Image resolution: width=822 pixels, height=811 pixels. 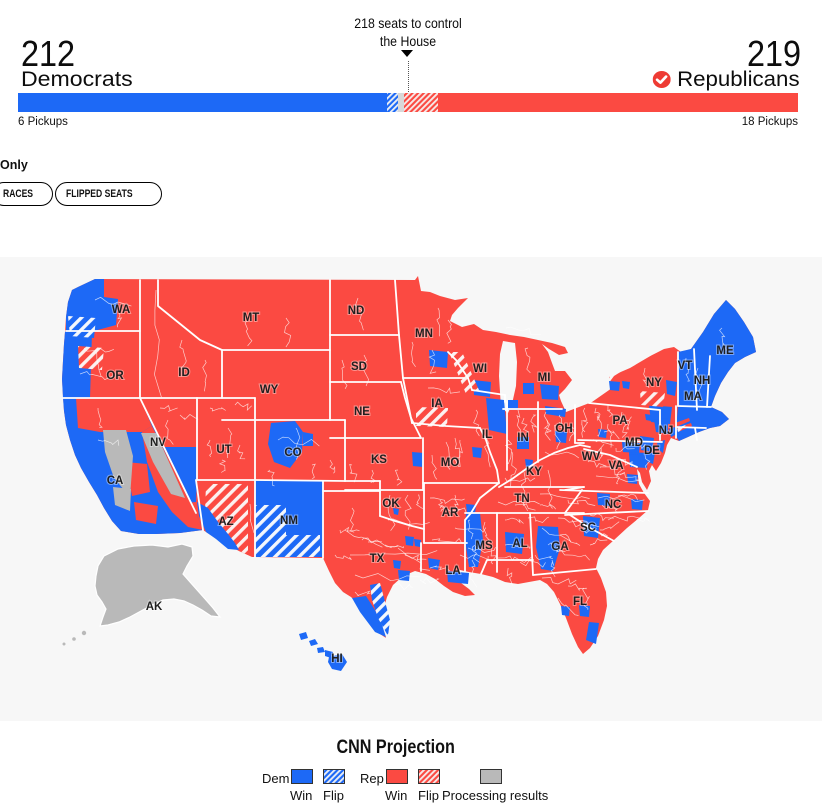 I want to click on svg-text: UT, so click(x=223, y=450).